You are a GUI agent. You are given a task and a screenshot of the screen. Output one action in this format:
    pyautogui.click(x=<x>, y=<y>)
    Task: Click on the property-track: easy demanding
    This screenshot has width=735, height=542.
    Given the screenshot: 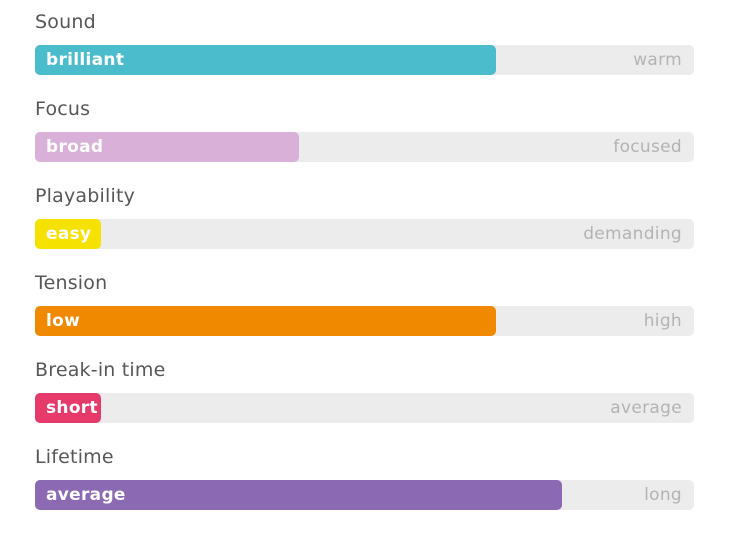 What is the action you would take?
    pyautogui.click(x=364, y=234)
    